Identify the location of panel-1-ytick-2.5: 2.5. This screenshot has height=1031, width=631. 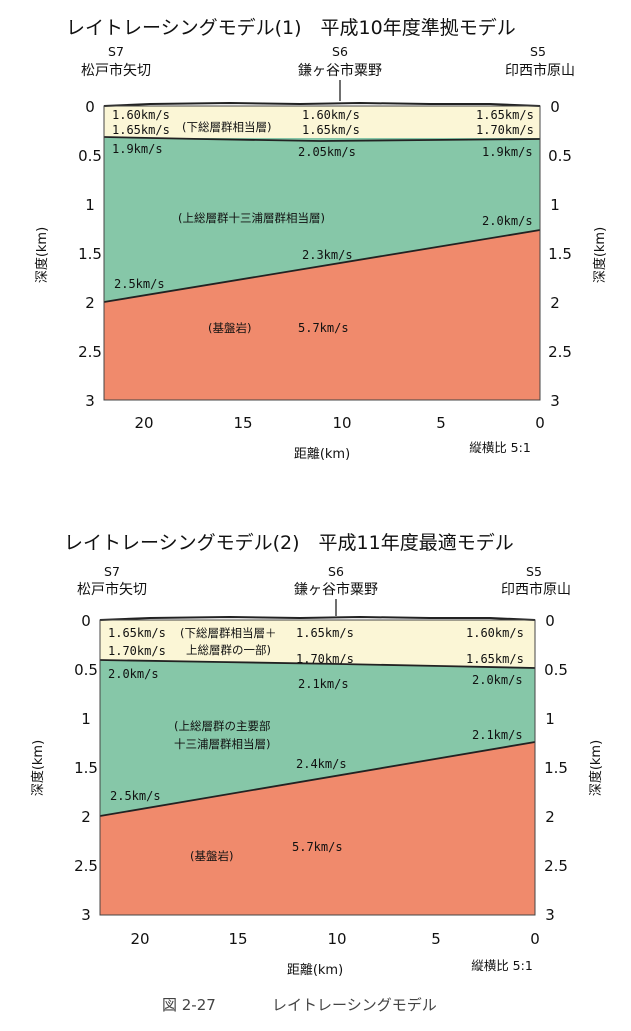
(90, 352).